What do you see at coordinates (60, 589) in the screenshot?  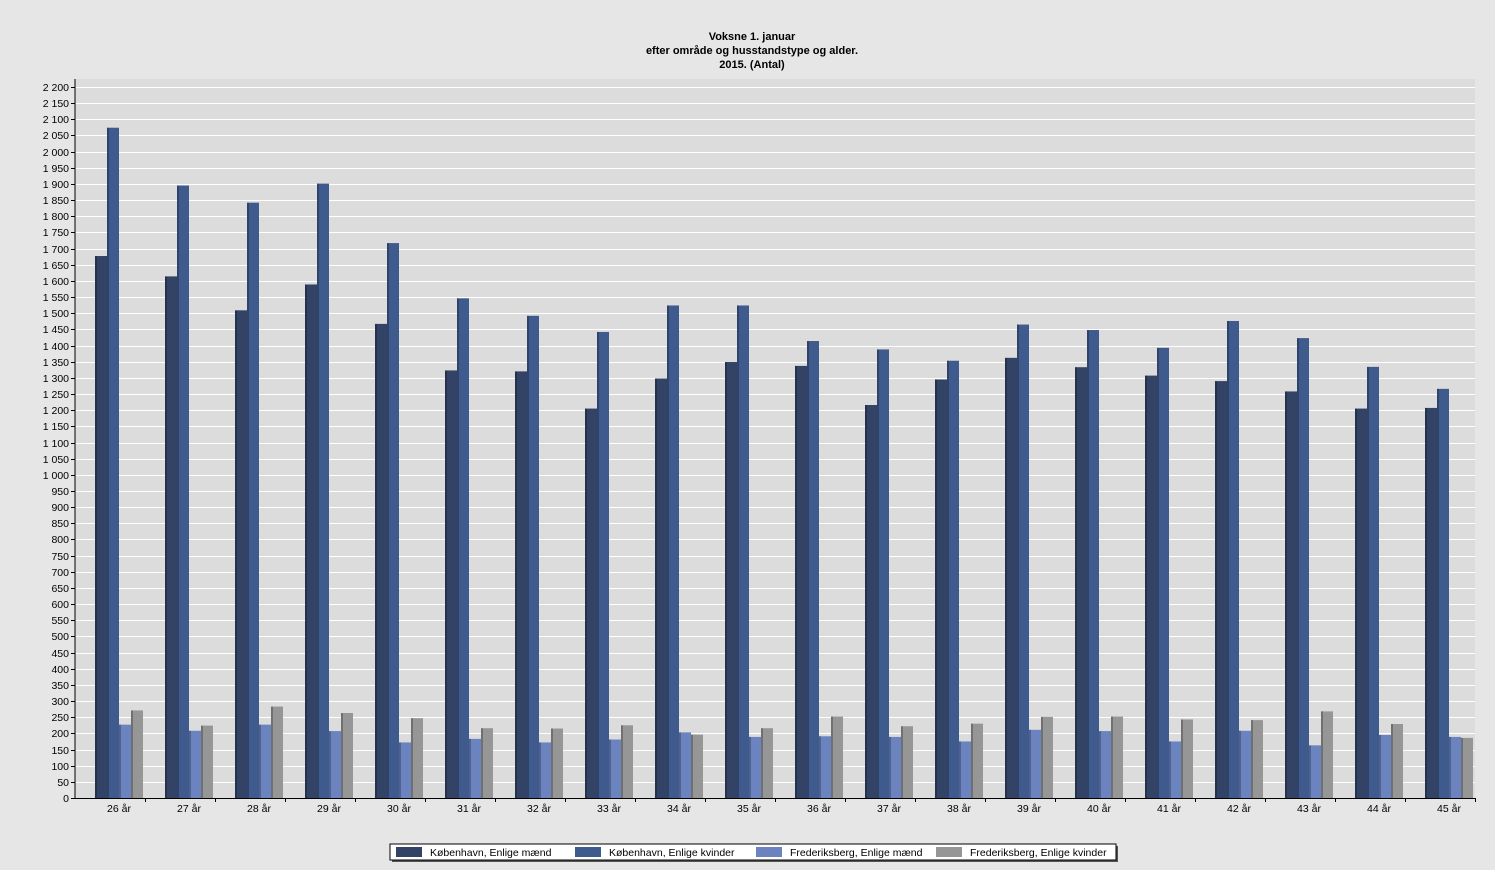 I see `y-tick-label: 650` at bounding box center [60, 589].